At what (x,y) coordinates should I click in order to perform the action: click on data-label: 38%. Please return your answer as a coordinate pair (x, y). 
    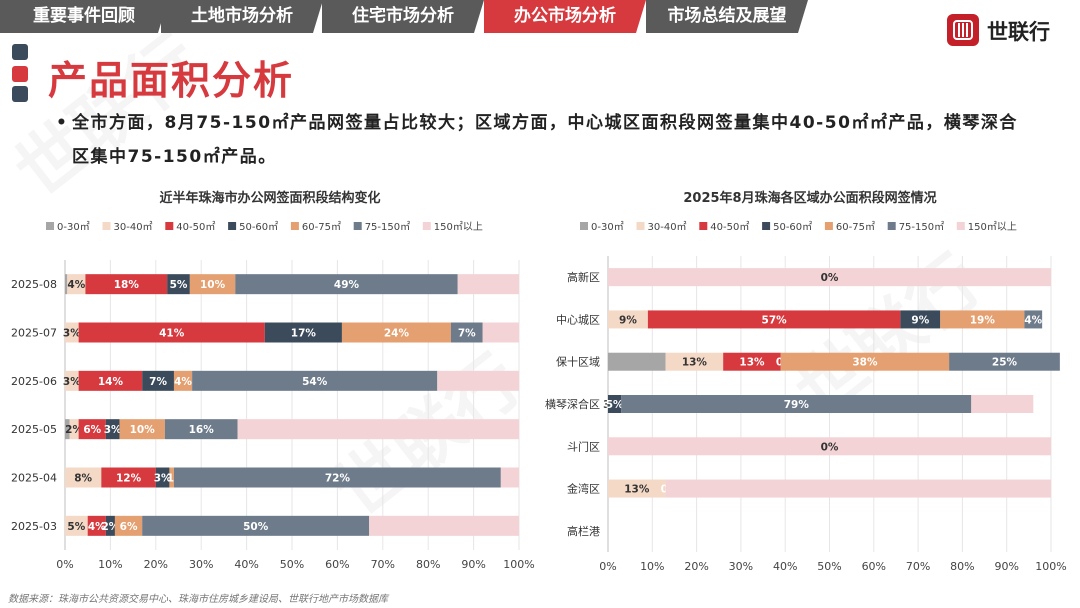
    Looking at the image, I should click on (865, 363).